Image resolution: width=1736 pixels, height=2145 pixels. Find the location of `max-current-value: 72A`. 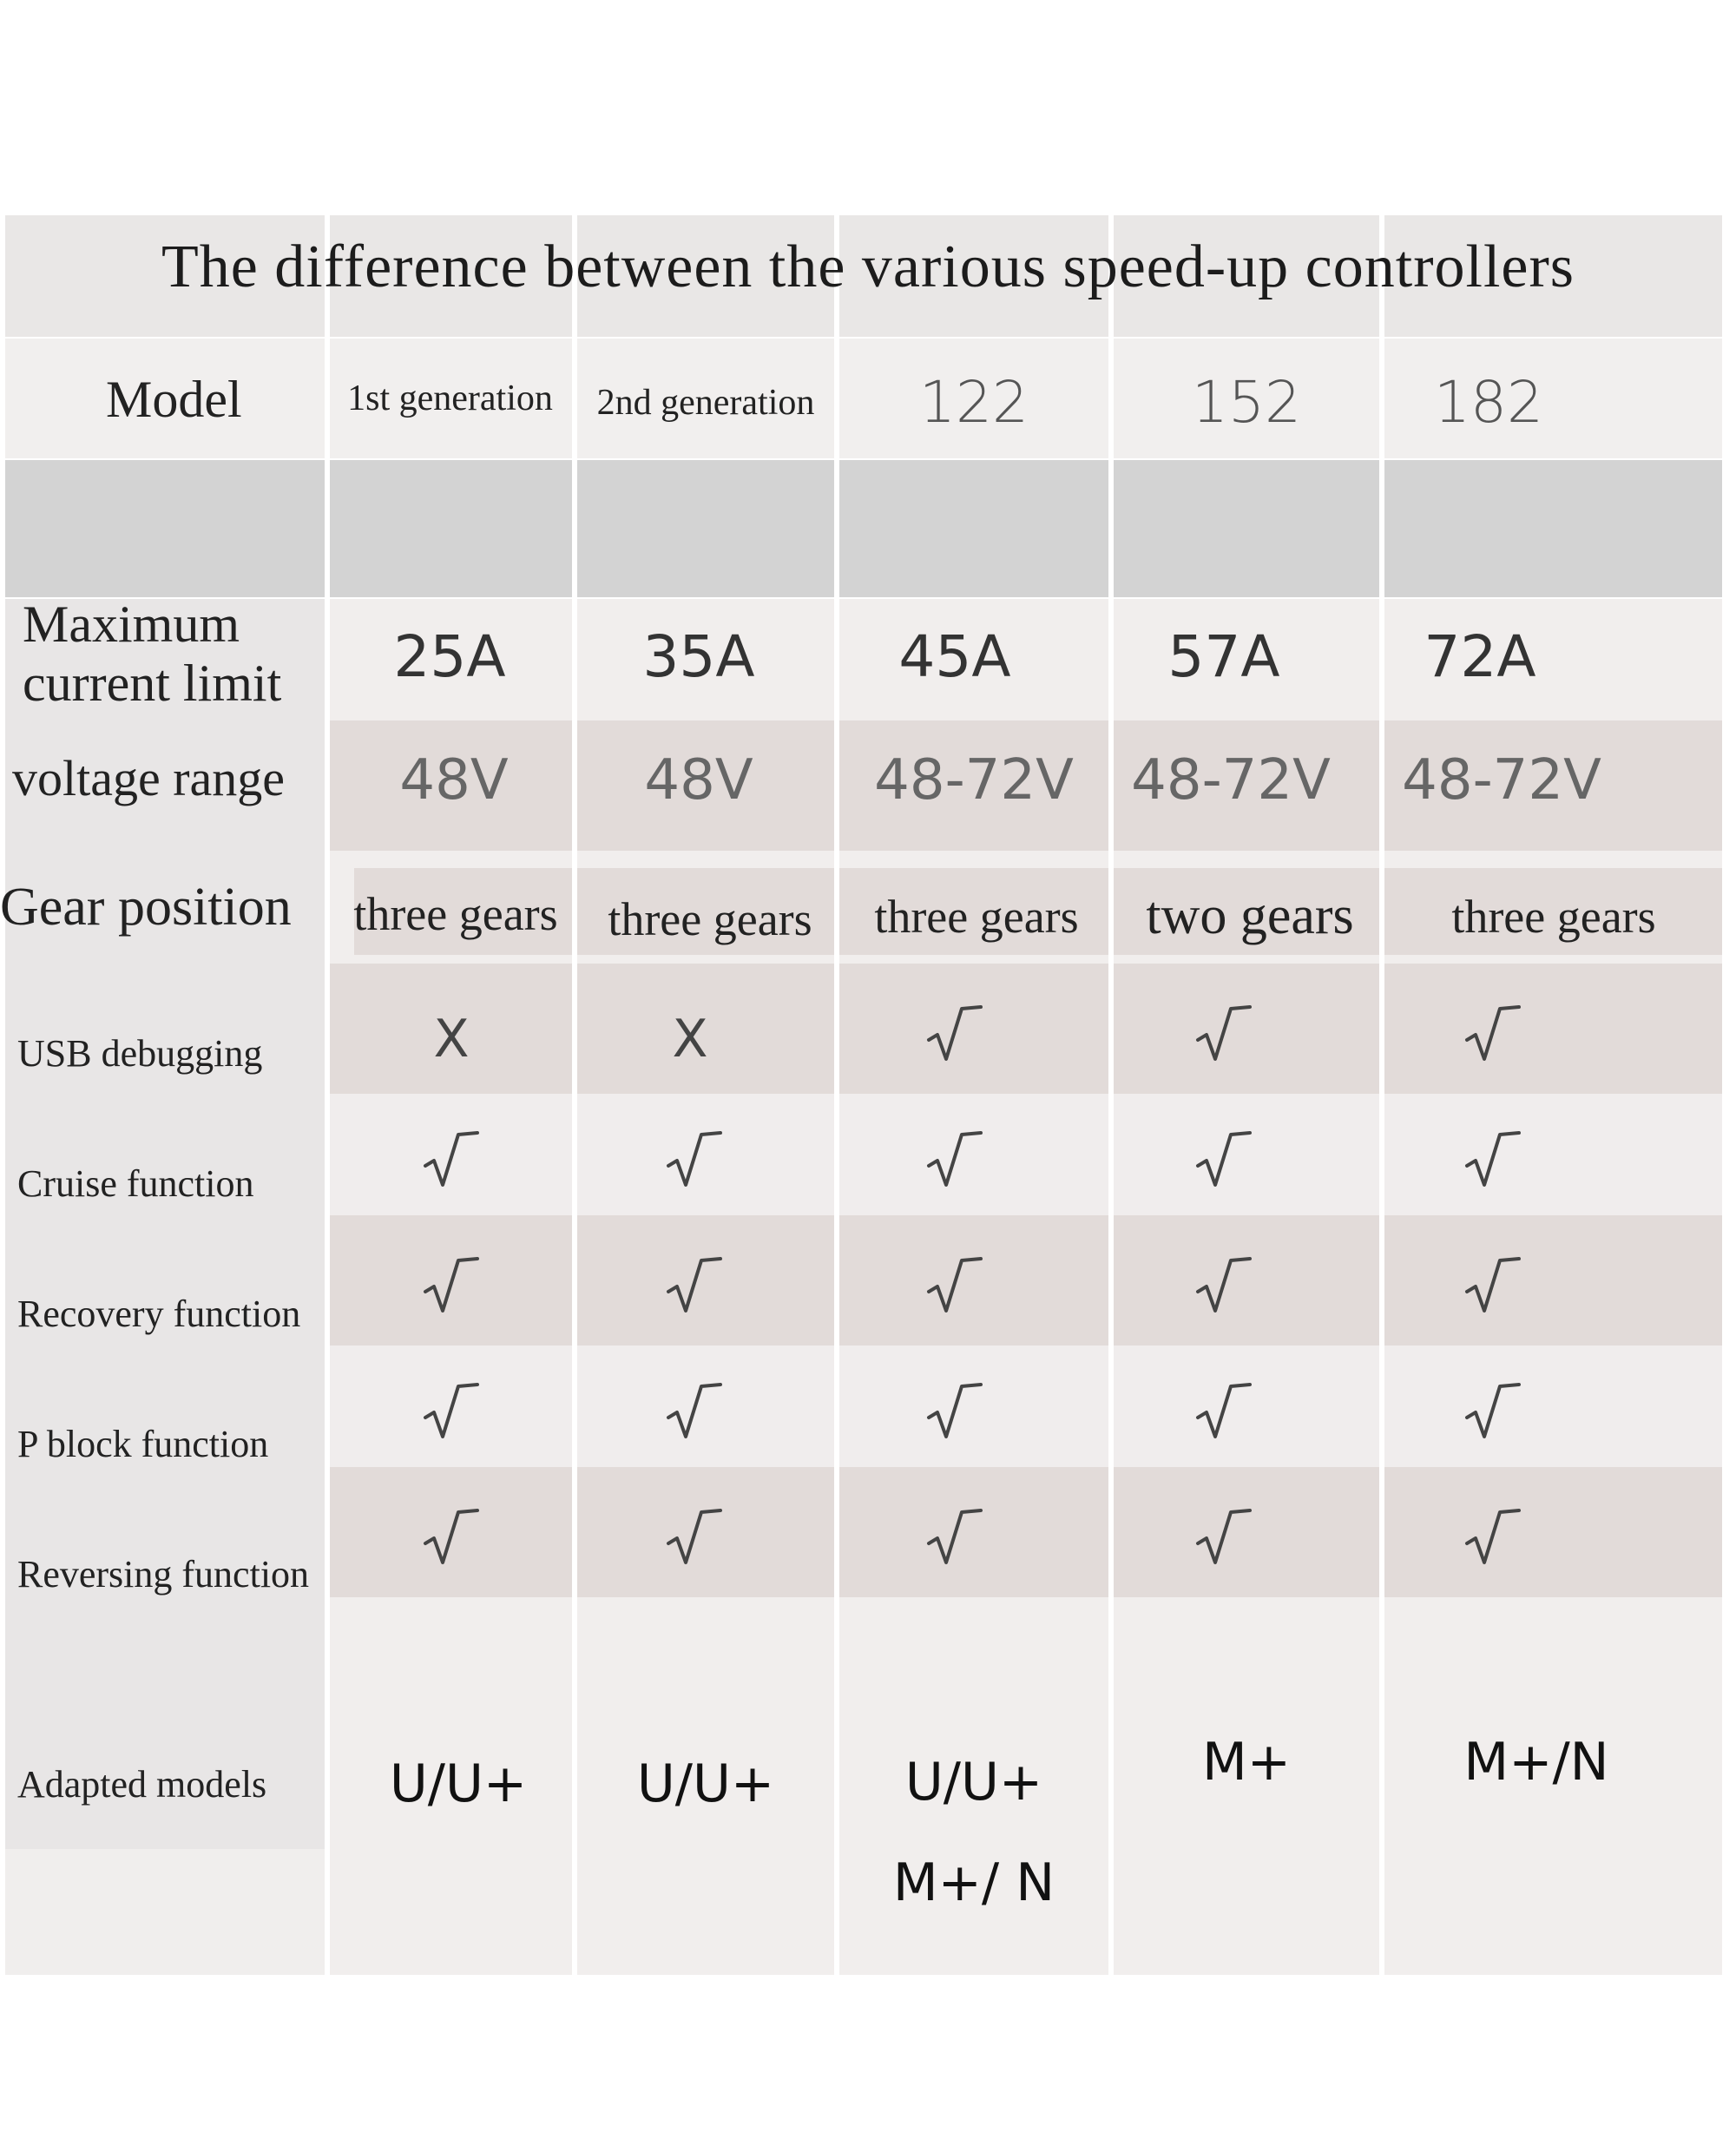

max-current-value: 72A is located at coordinates (1480, 656).